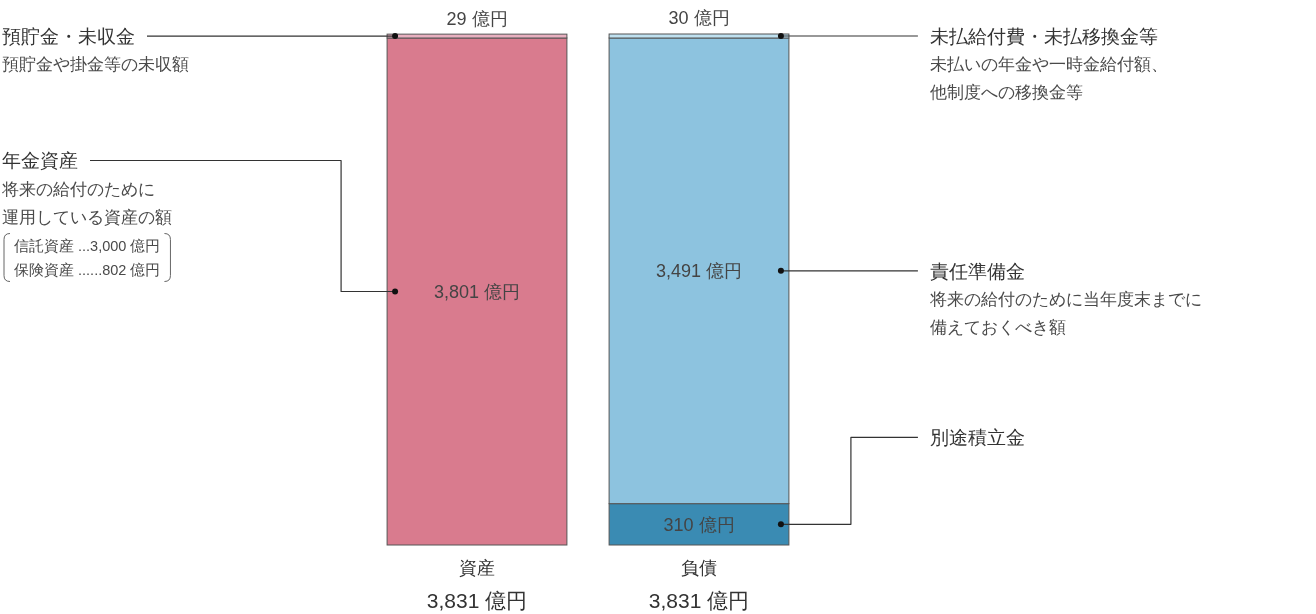 Image resolution: width=1316 pixels, height=614 pixels. I want to click on value-label: 29 億円, so click(477, 18).